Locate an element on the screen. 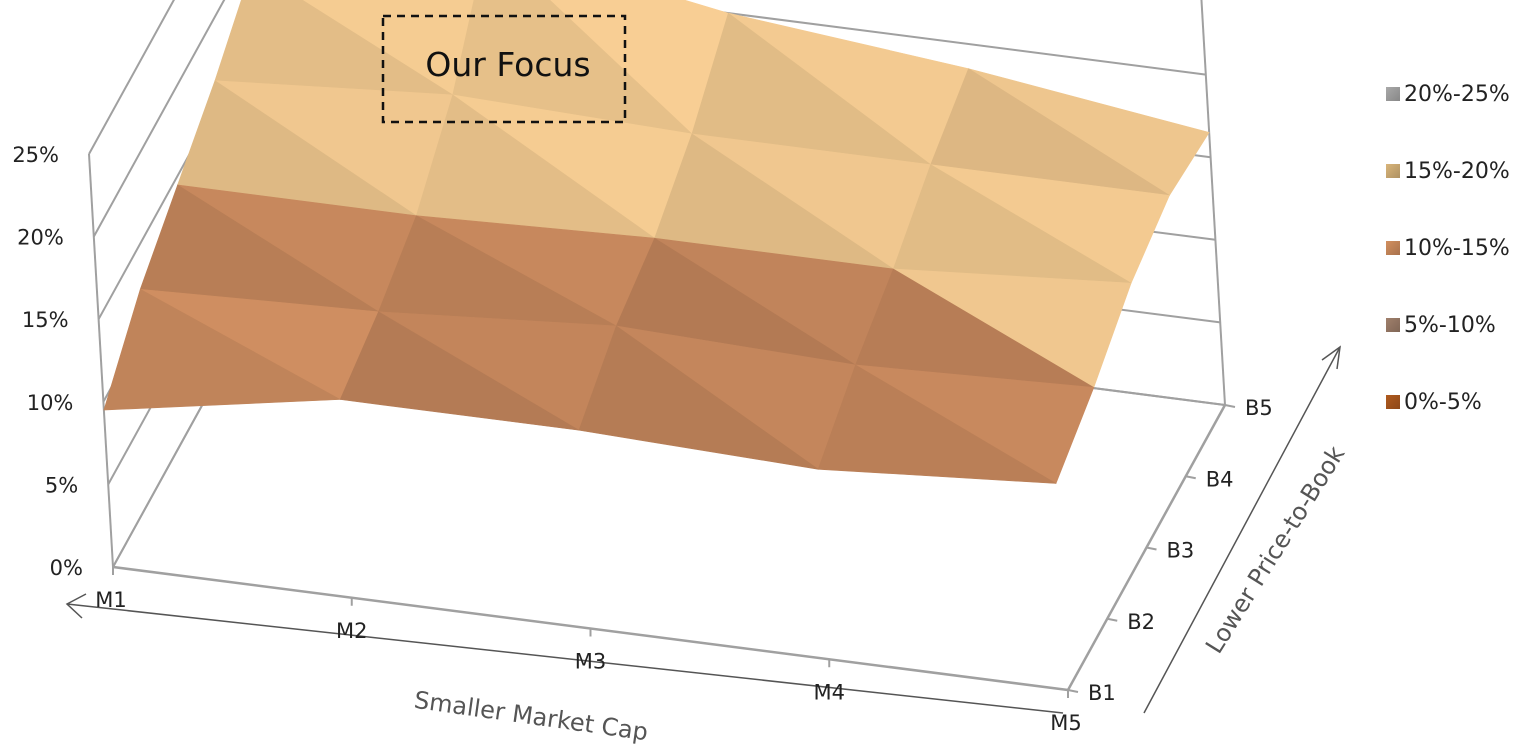  legend-label: 5%-10% is located at coordinates (1450, 325).